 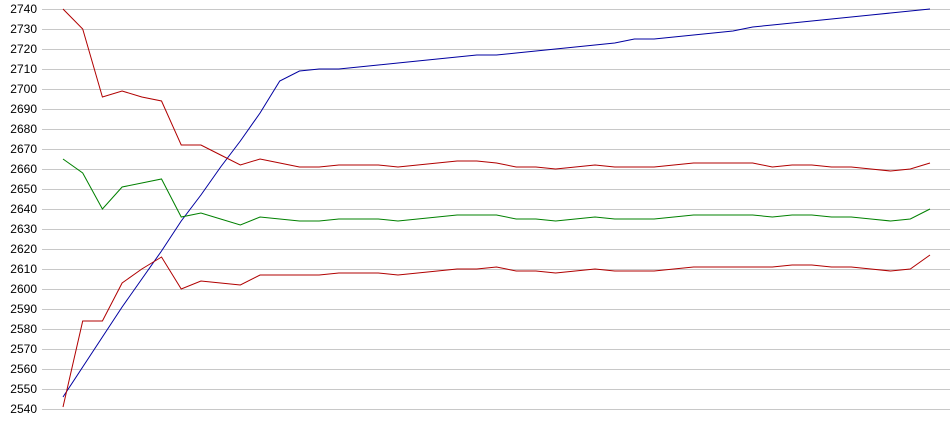 What do you see at coordinates (23, 329) in the screenshot?
I see `y-tick-label: 2580` at bounding box center [23, 329].